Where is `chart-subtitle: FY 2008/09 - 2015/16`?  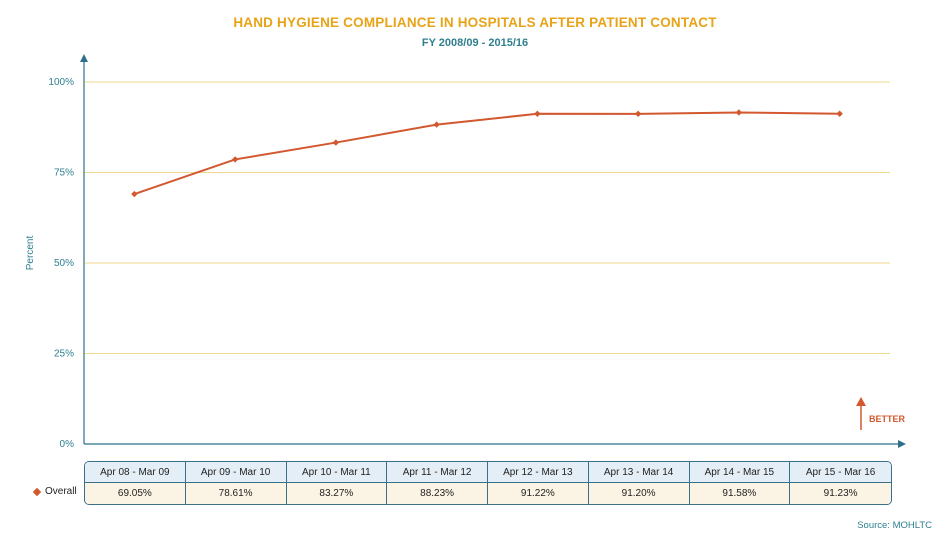 chart-subtitle: FY 2008/09 - 2015/16 is located at coordinates (475, 43).